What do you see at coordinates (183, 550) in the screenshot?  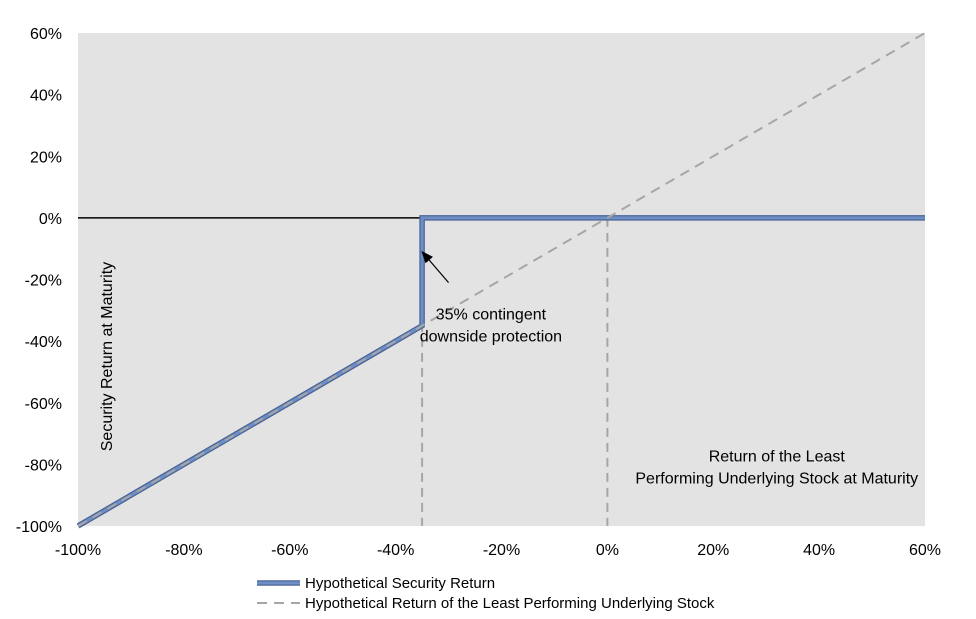 I see `x-tick-label: -80%` at bounding box center [183, 550].